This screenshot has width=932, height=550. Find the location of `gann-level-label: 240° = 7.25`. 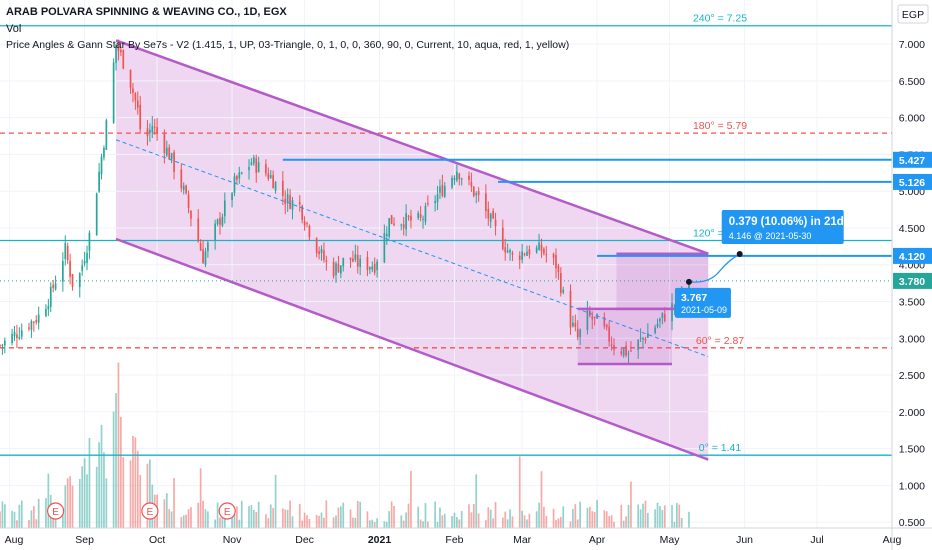

gann-level-label: 240° = 7.25 is located at coordinates (720, 19).